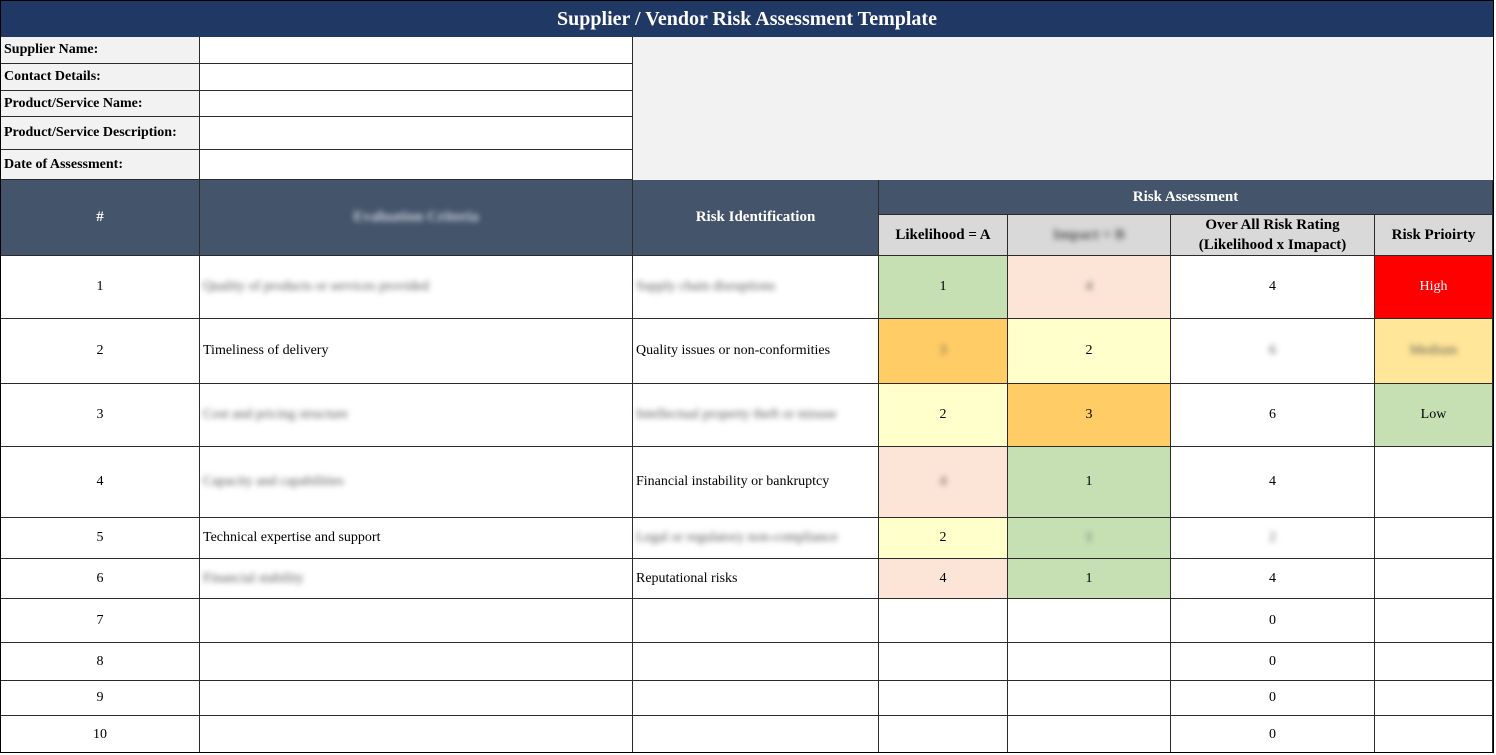 The height and width of the screenshot is (755, 1496). What do you see at coordinates (943, 287) in the screenshot?
I see `row-1-likelihood: 1` at bounding box center [943, 287].